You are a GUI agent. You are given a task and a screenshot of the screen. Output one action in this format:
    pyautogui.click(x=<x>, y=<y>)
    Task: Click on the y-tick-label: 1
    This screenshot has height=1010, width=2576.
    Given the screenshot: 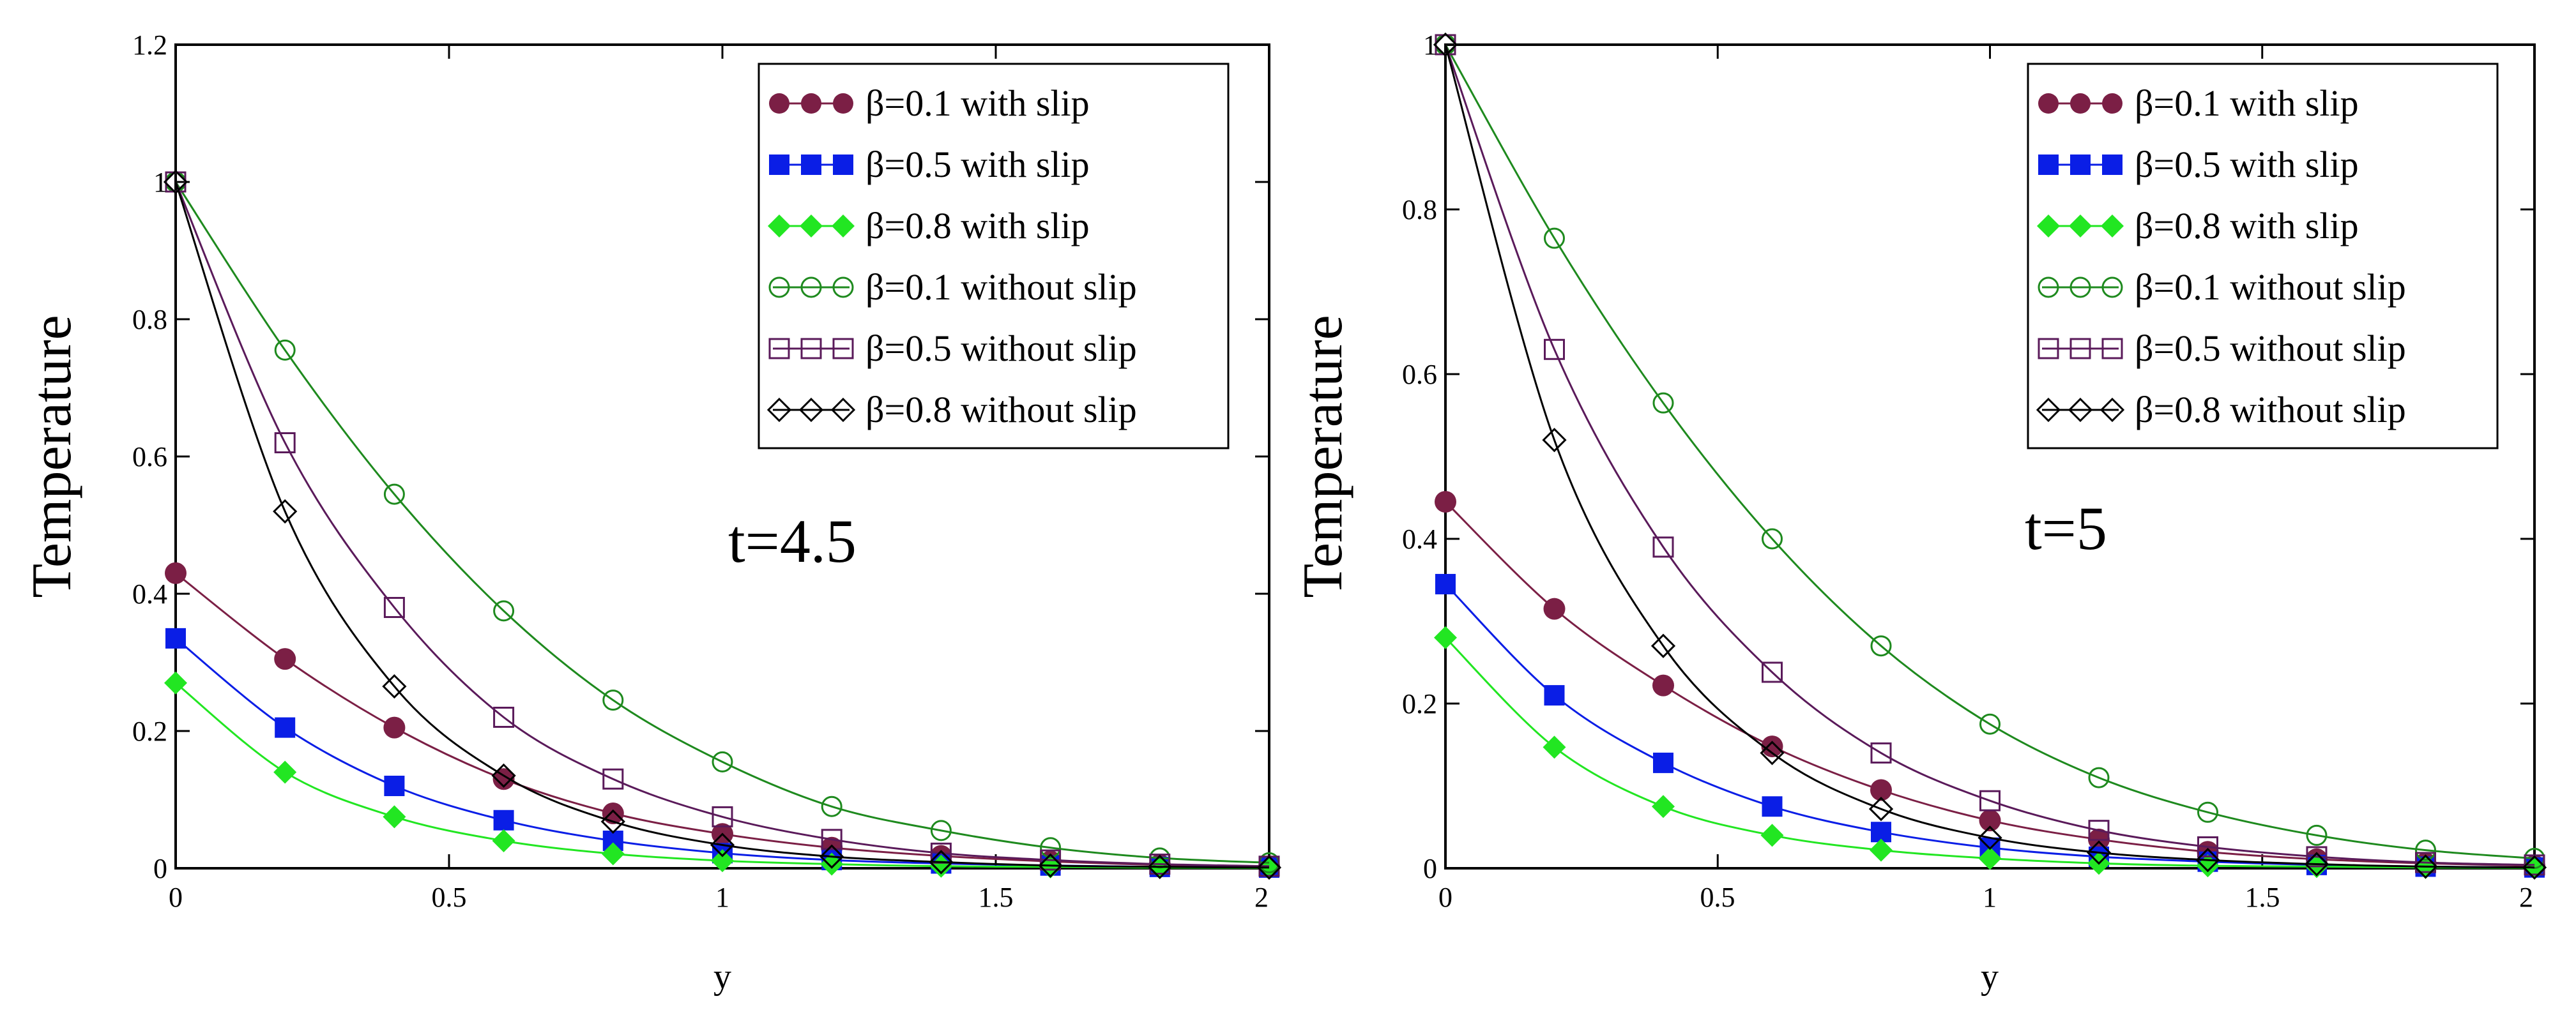 What is the action you would take?
    pyautogui.click(x=1430, y=45)
    